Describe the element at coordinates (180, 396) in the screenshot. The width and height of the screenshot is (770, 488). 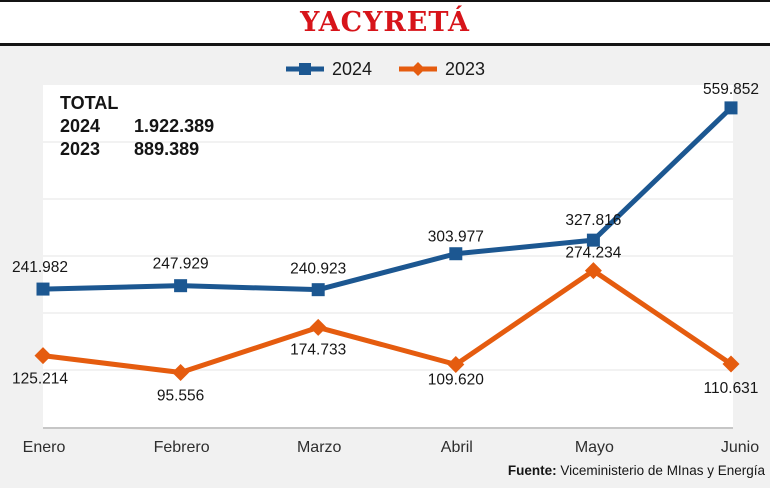
I see `data-label-2023-Febrero: 95.556` at that location.